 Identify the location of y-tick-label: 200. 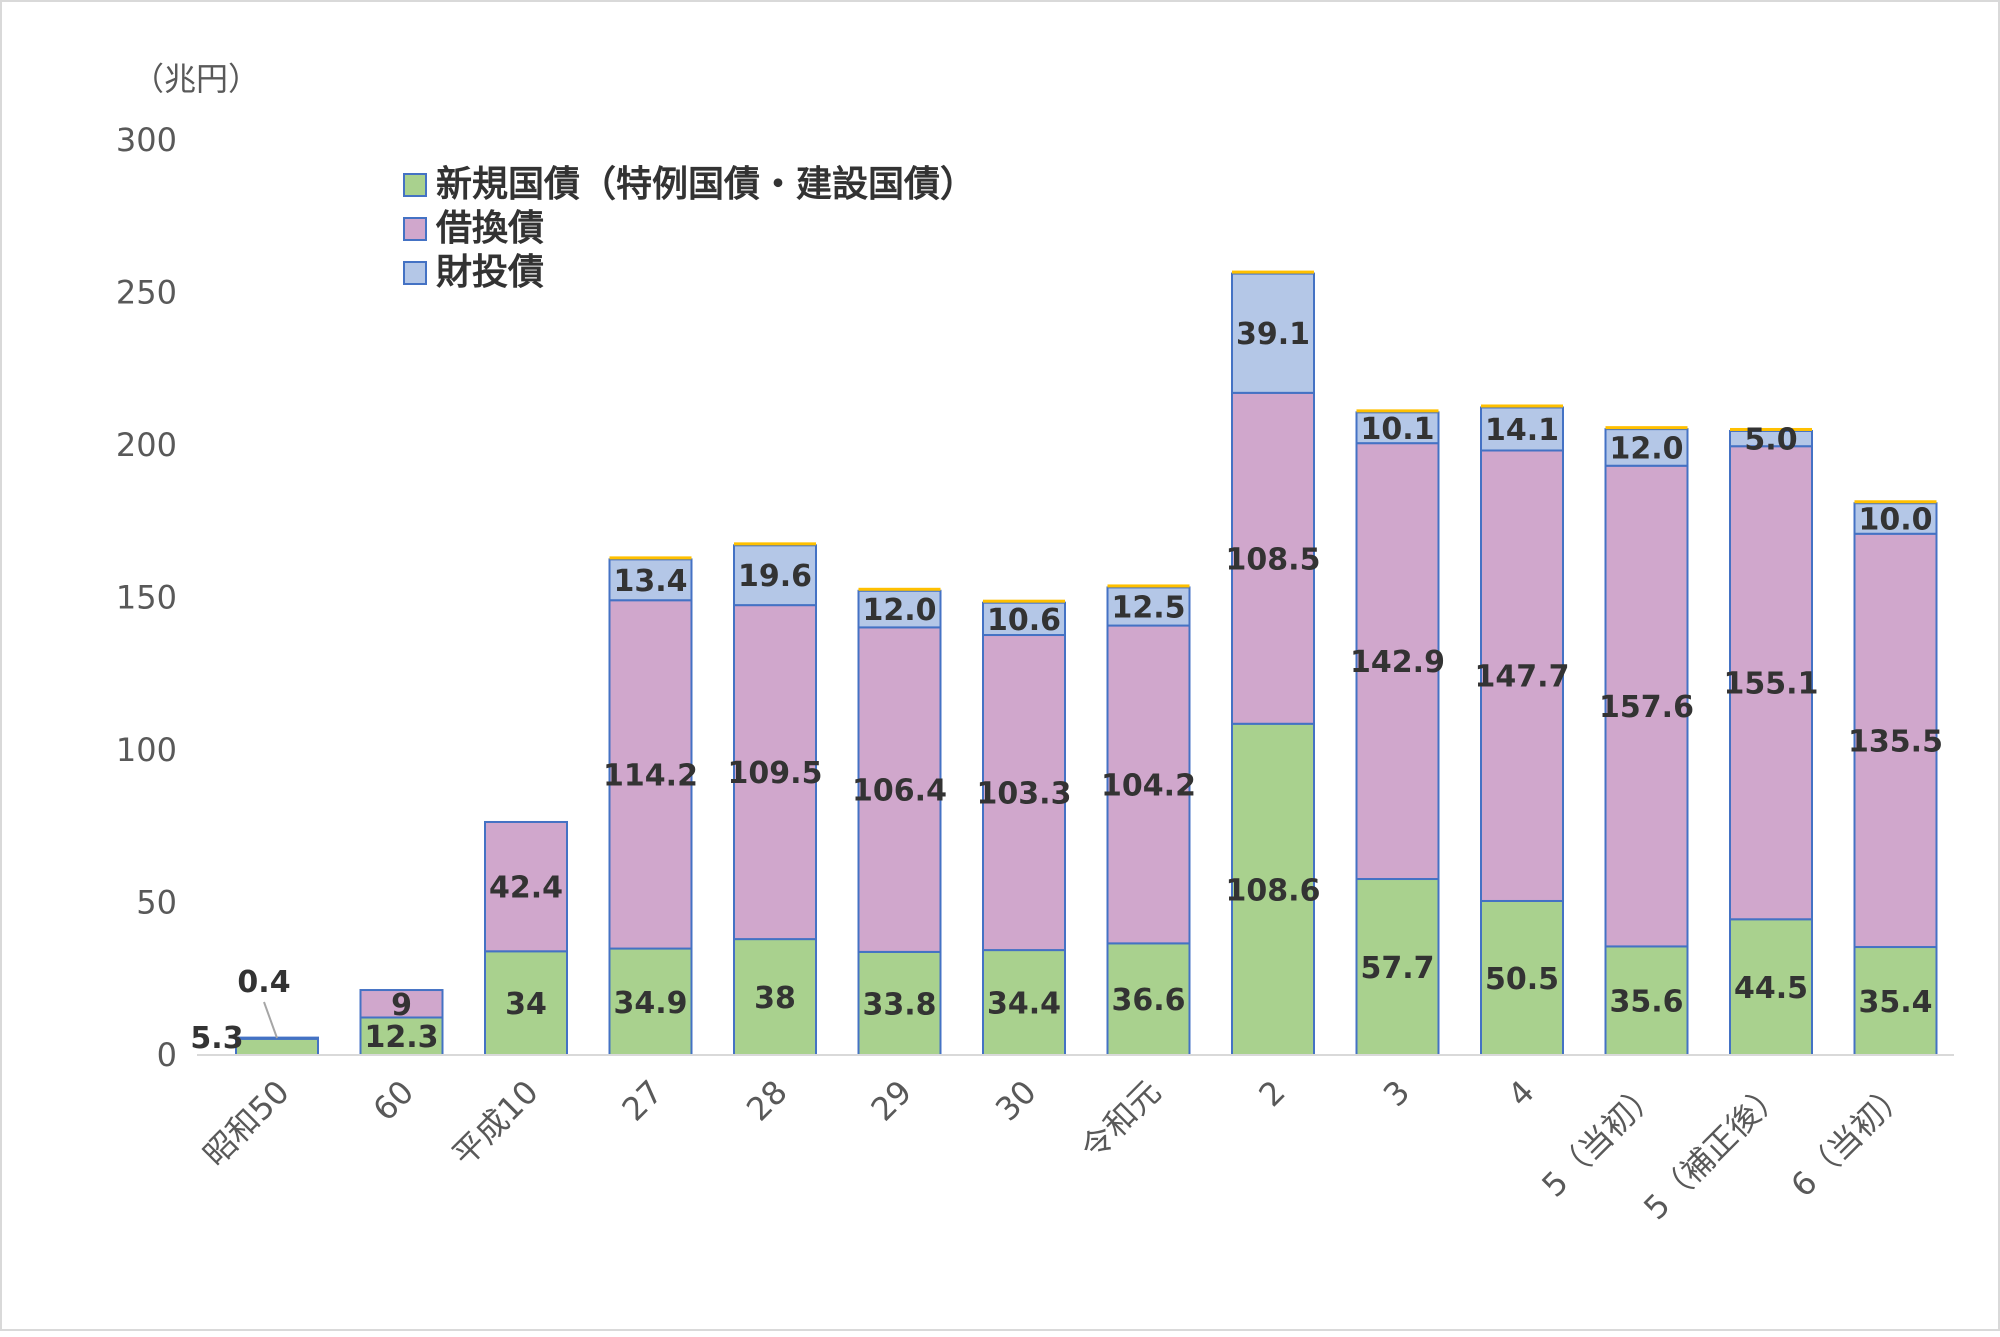
(146, 445).